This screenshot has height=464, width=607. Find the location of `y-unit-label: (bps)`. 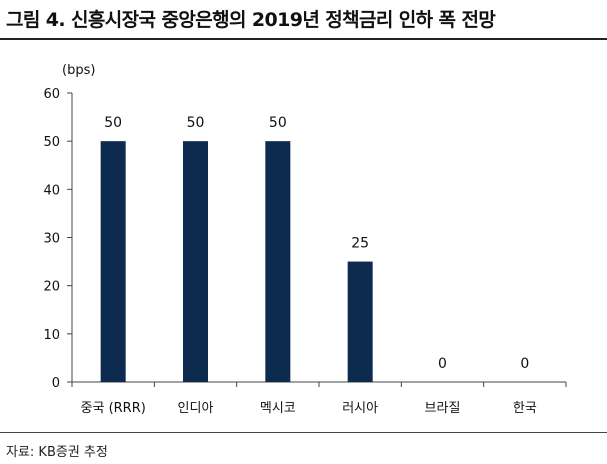

y-unit-label: (bps) is located at coordinates (78, 70).